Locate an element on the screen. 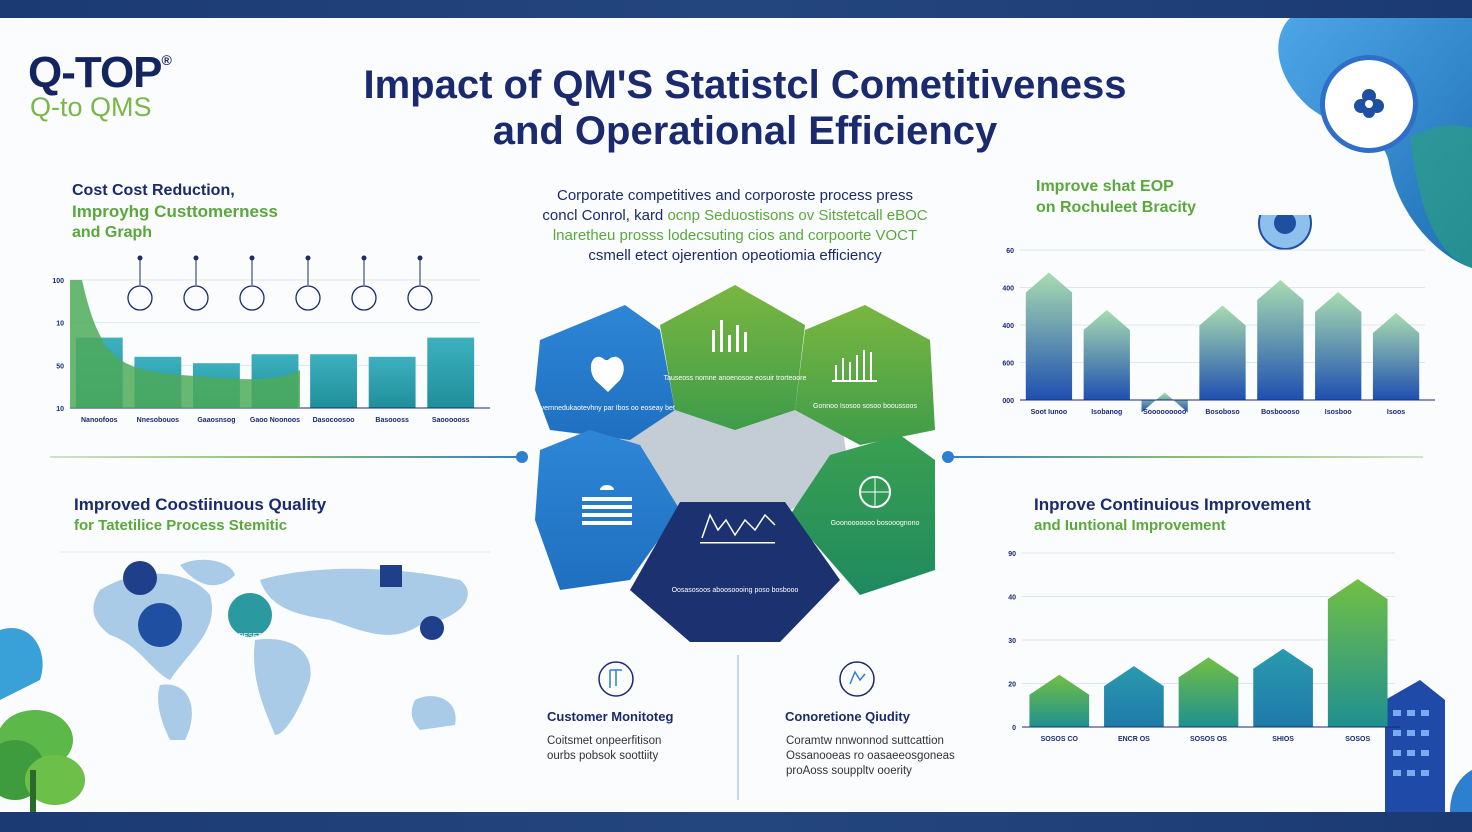  hex-bottom is located at coordinates (735, 572).